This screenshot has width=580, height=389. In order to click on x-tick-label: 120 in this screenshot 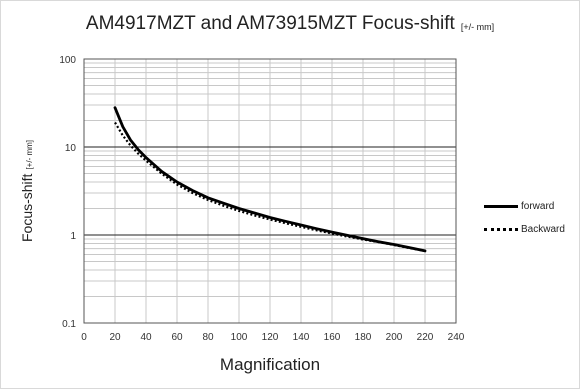, I will do `click(270, 337)`.